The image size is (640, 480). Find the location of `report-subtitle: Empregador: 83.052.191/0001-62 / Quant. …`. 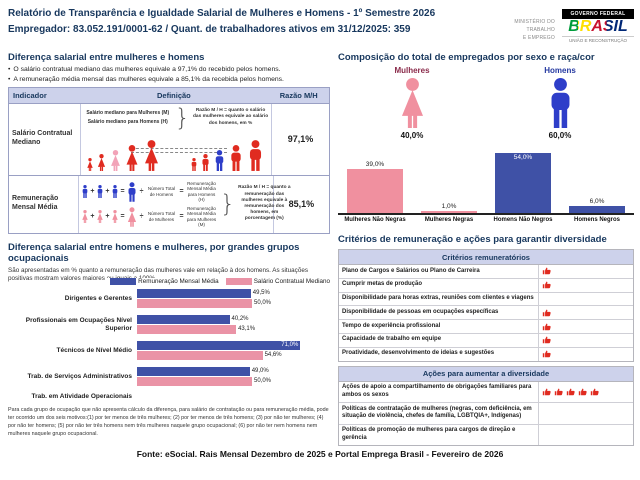

report-subtitle: Empregador: 83.052.191/0001-62 / Quant. … is located at coordinates (209, 29).